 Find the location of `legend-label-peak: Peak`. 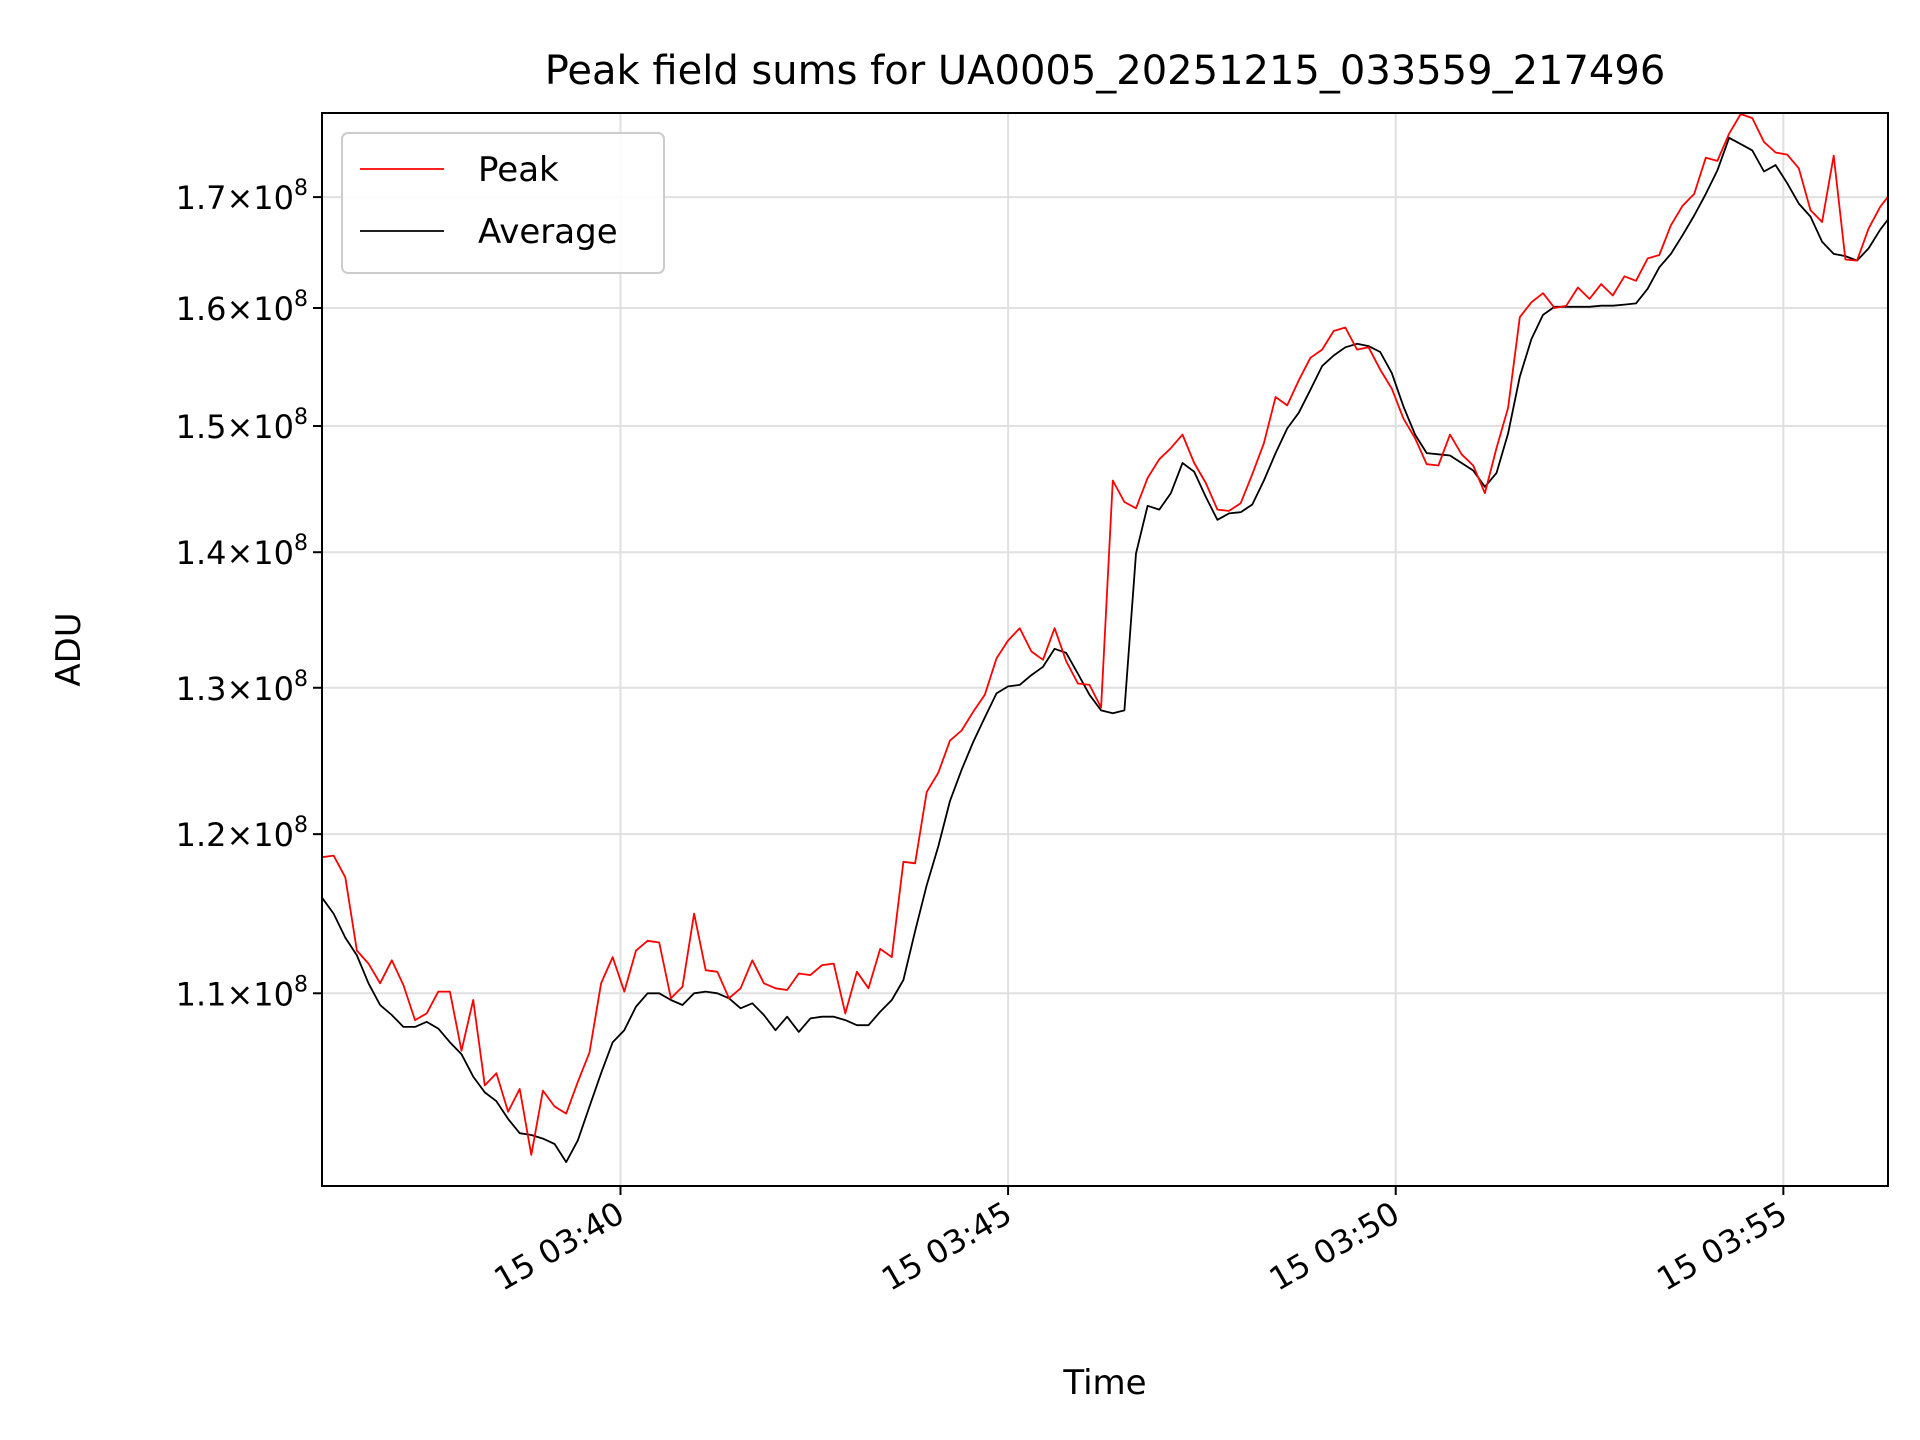

legend-label-peak: Peak is located at coordinates (518, 170).